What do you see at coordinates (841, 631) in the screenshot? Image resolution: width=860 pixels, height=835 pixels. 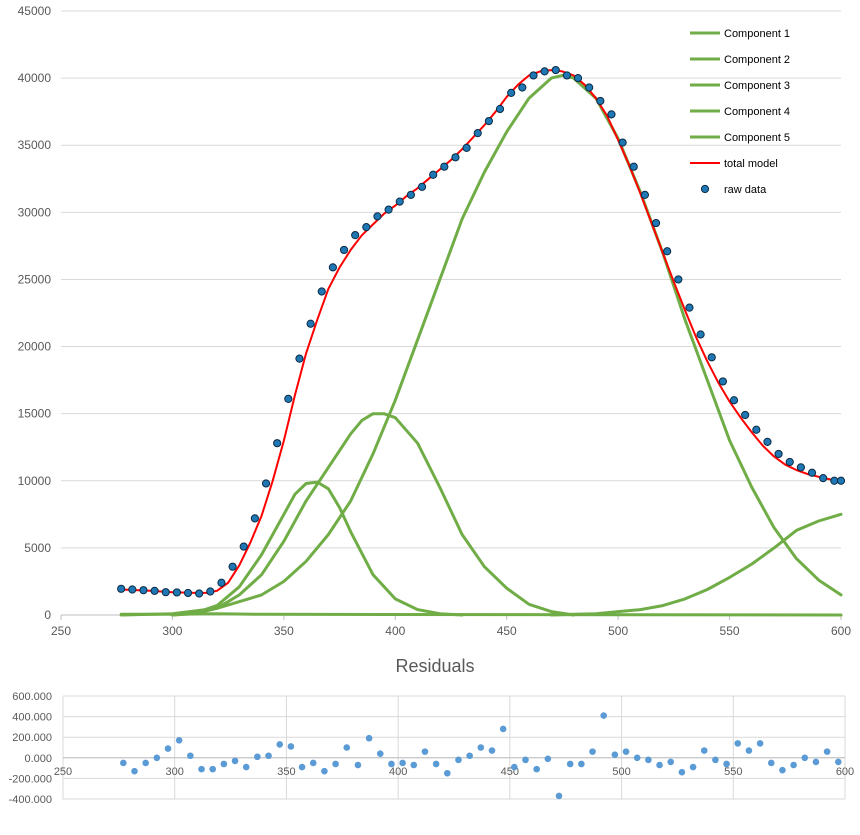 I see `x-tick-label: 600` at bounding box center [841, 631].